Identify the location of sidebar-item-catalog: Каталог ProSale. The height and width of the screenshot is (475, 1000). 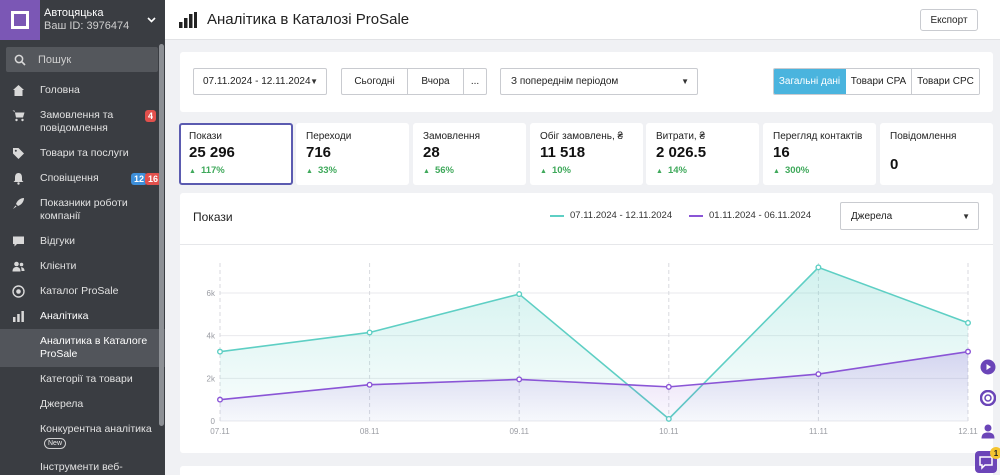
(82, 291).